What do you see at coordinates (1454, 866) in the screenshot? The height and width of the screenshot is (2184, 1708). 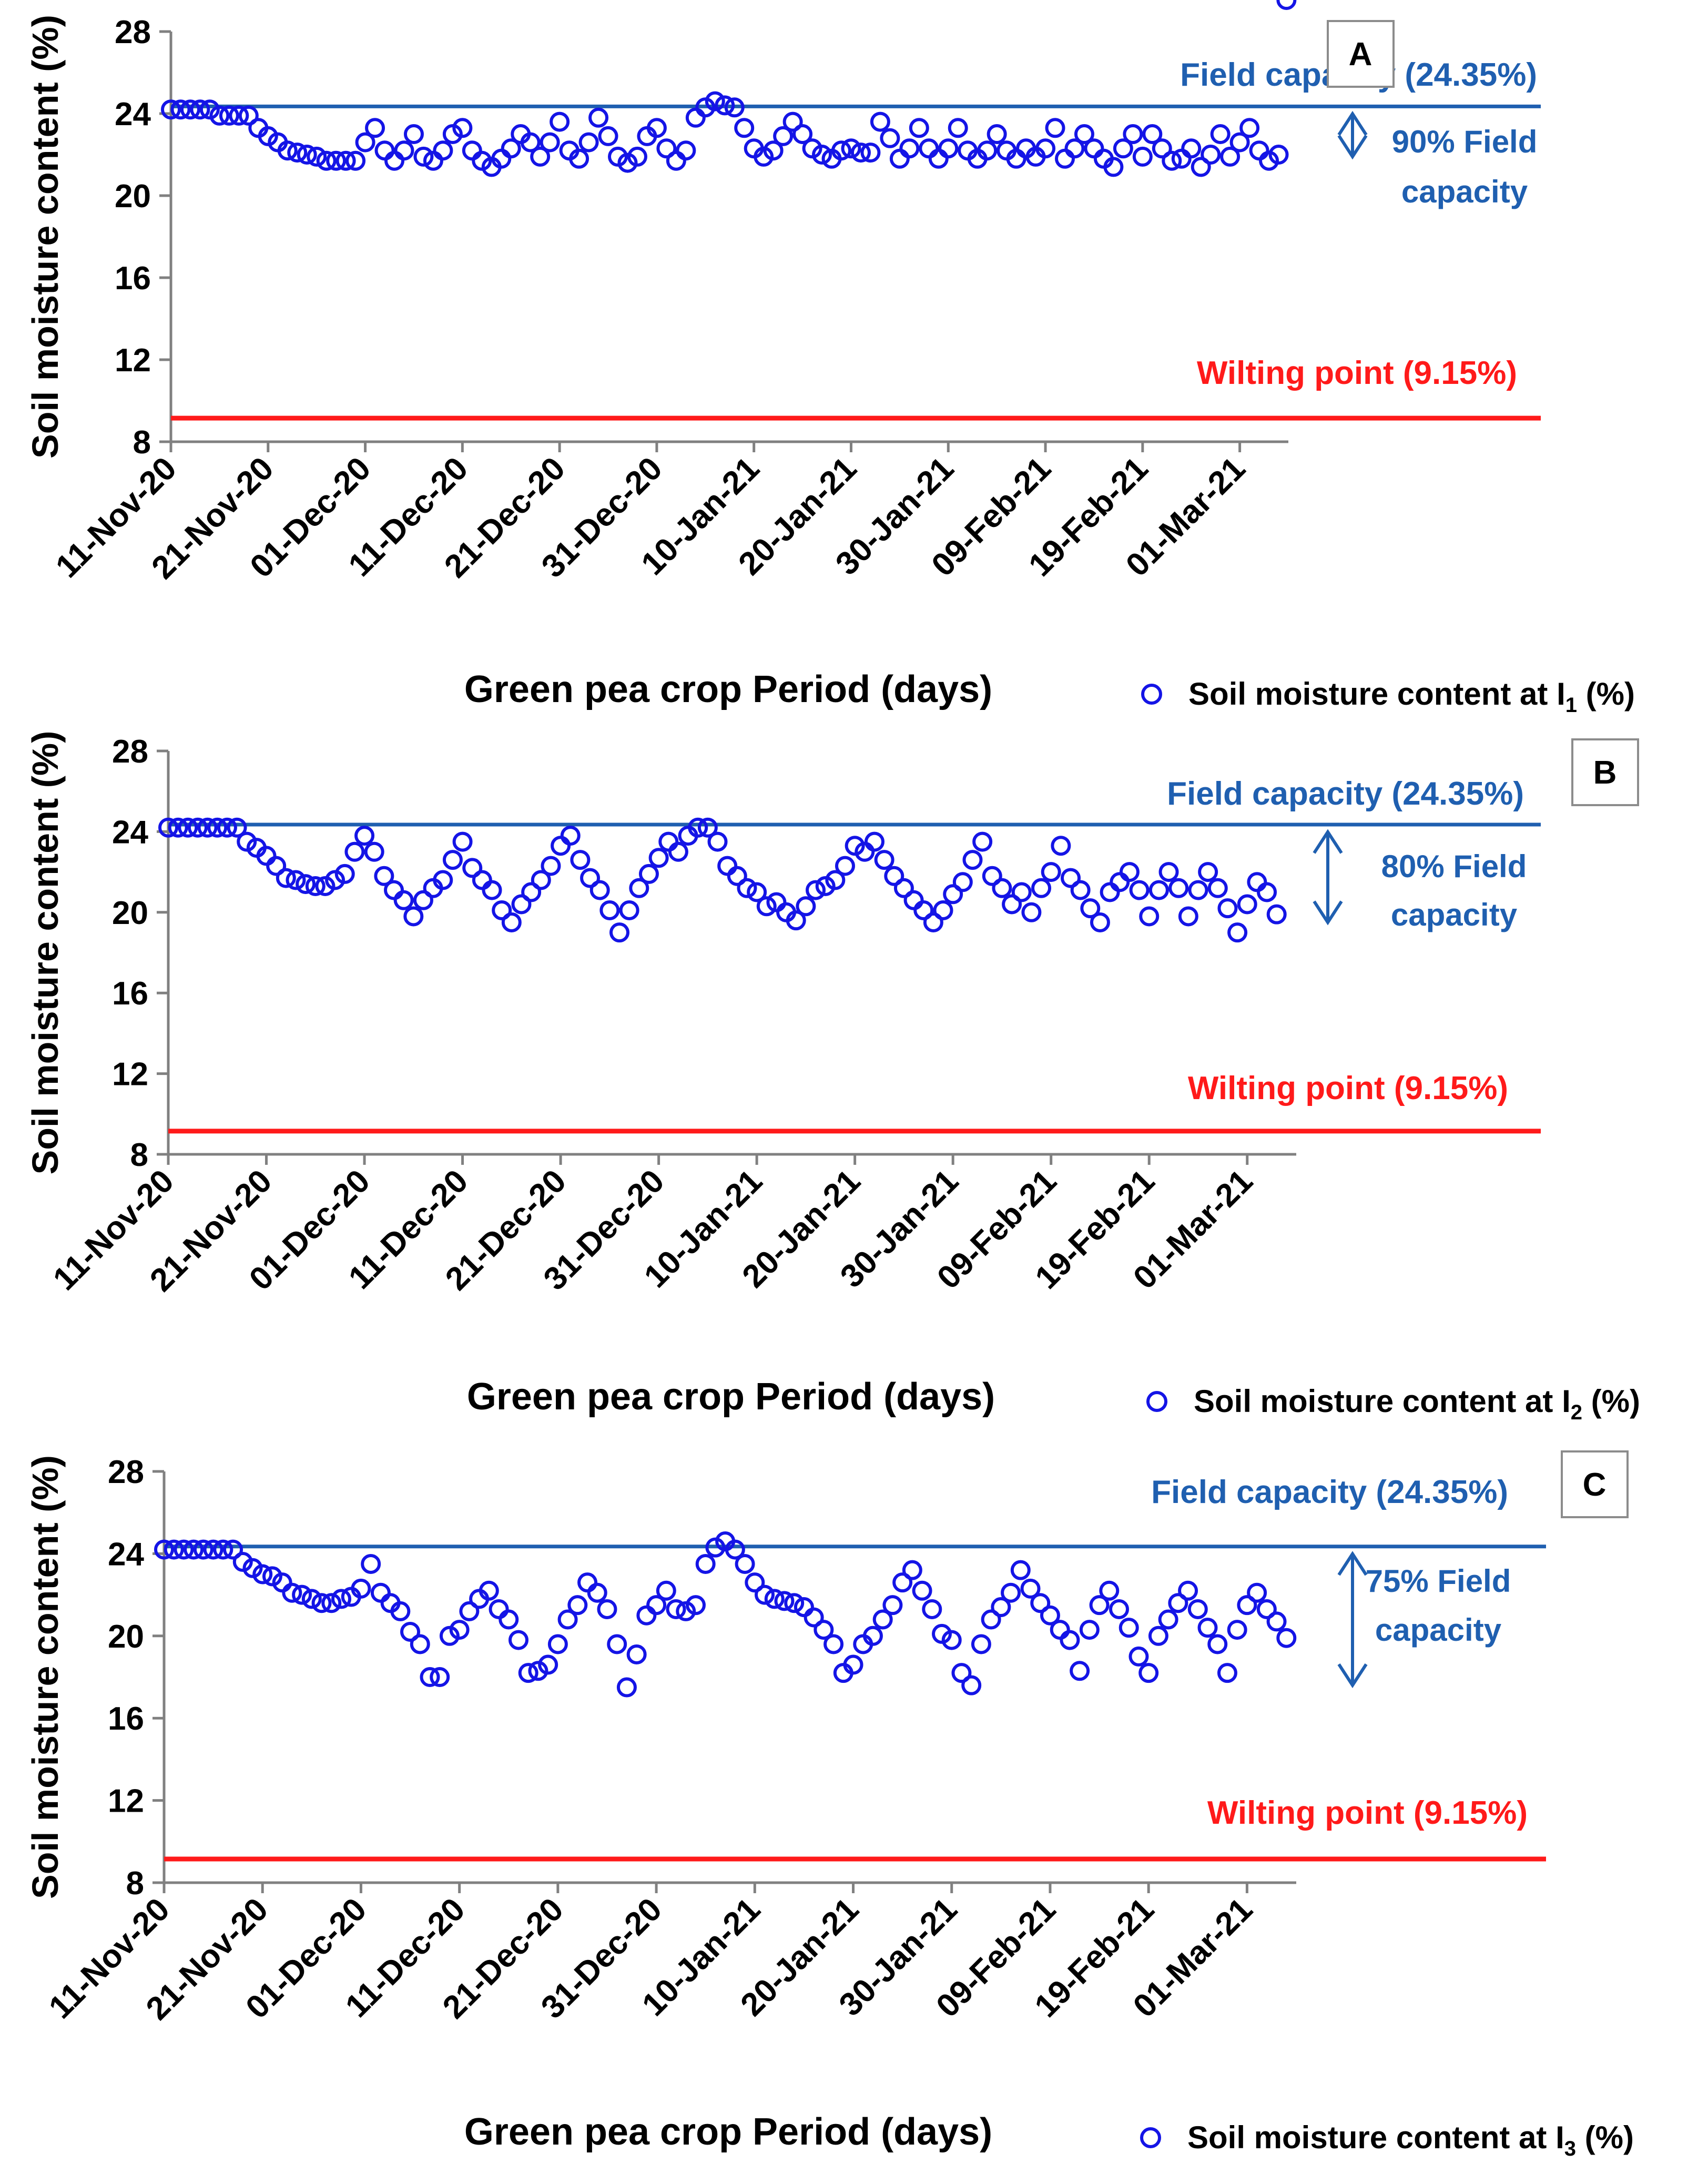 I see `annotation-line1: 80% Field` at bounding box center [1454, 866].